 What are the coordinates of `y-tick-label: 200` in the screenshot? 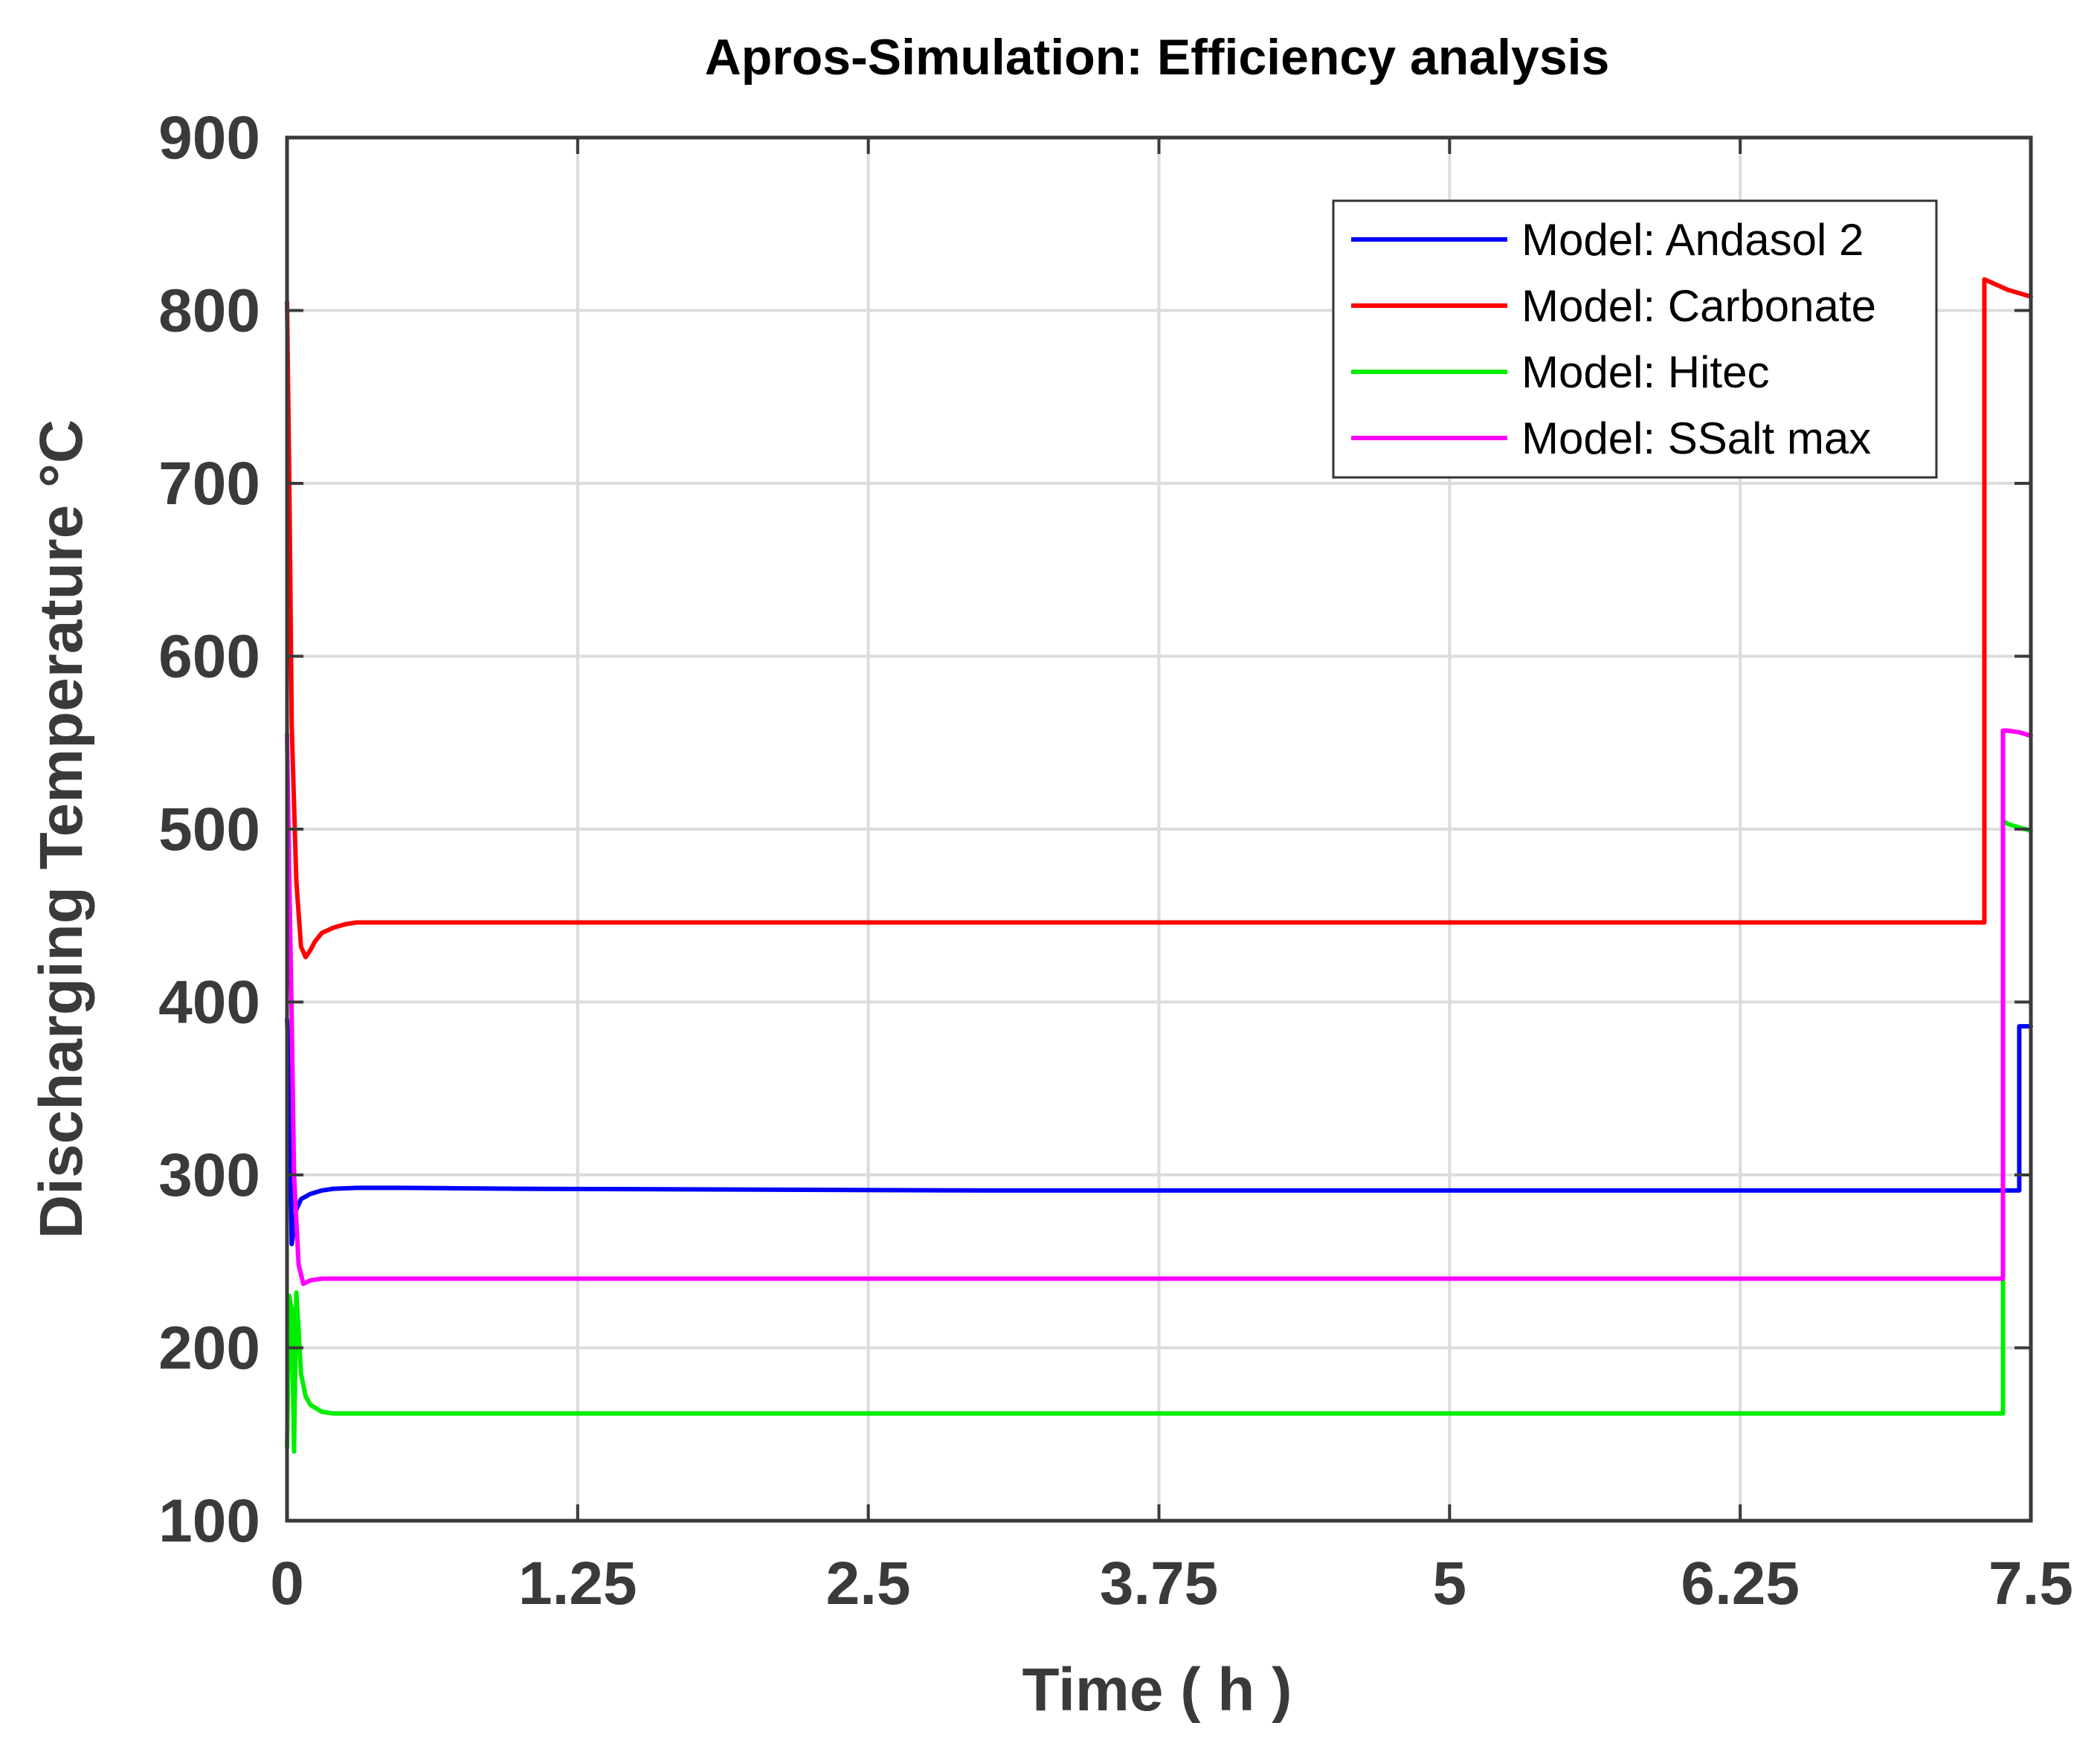 It's located at (209, 1348).